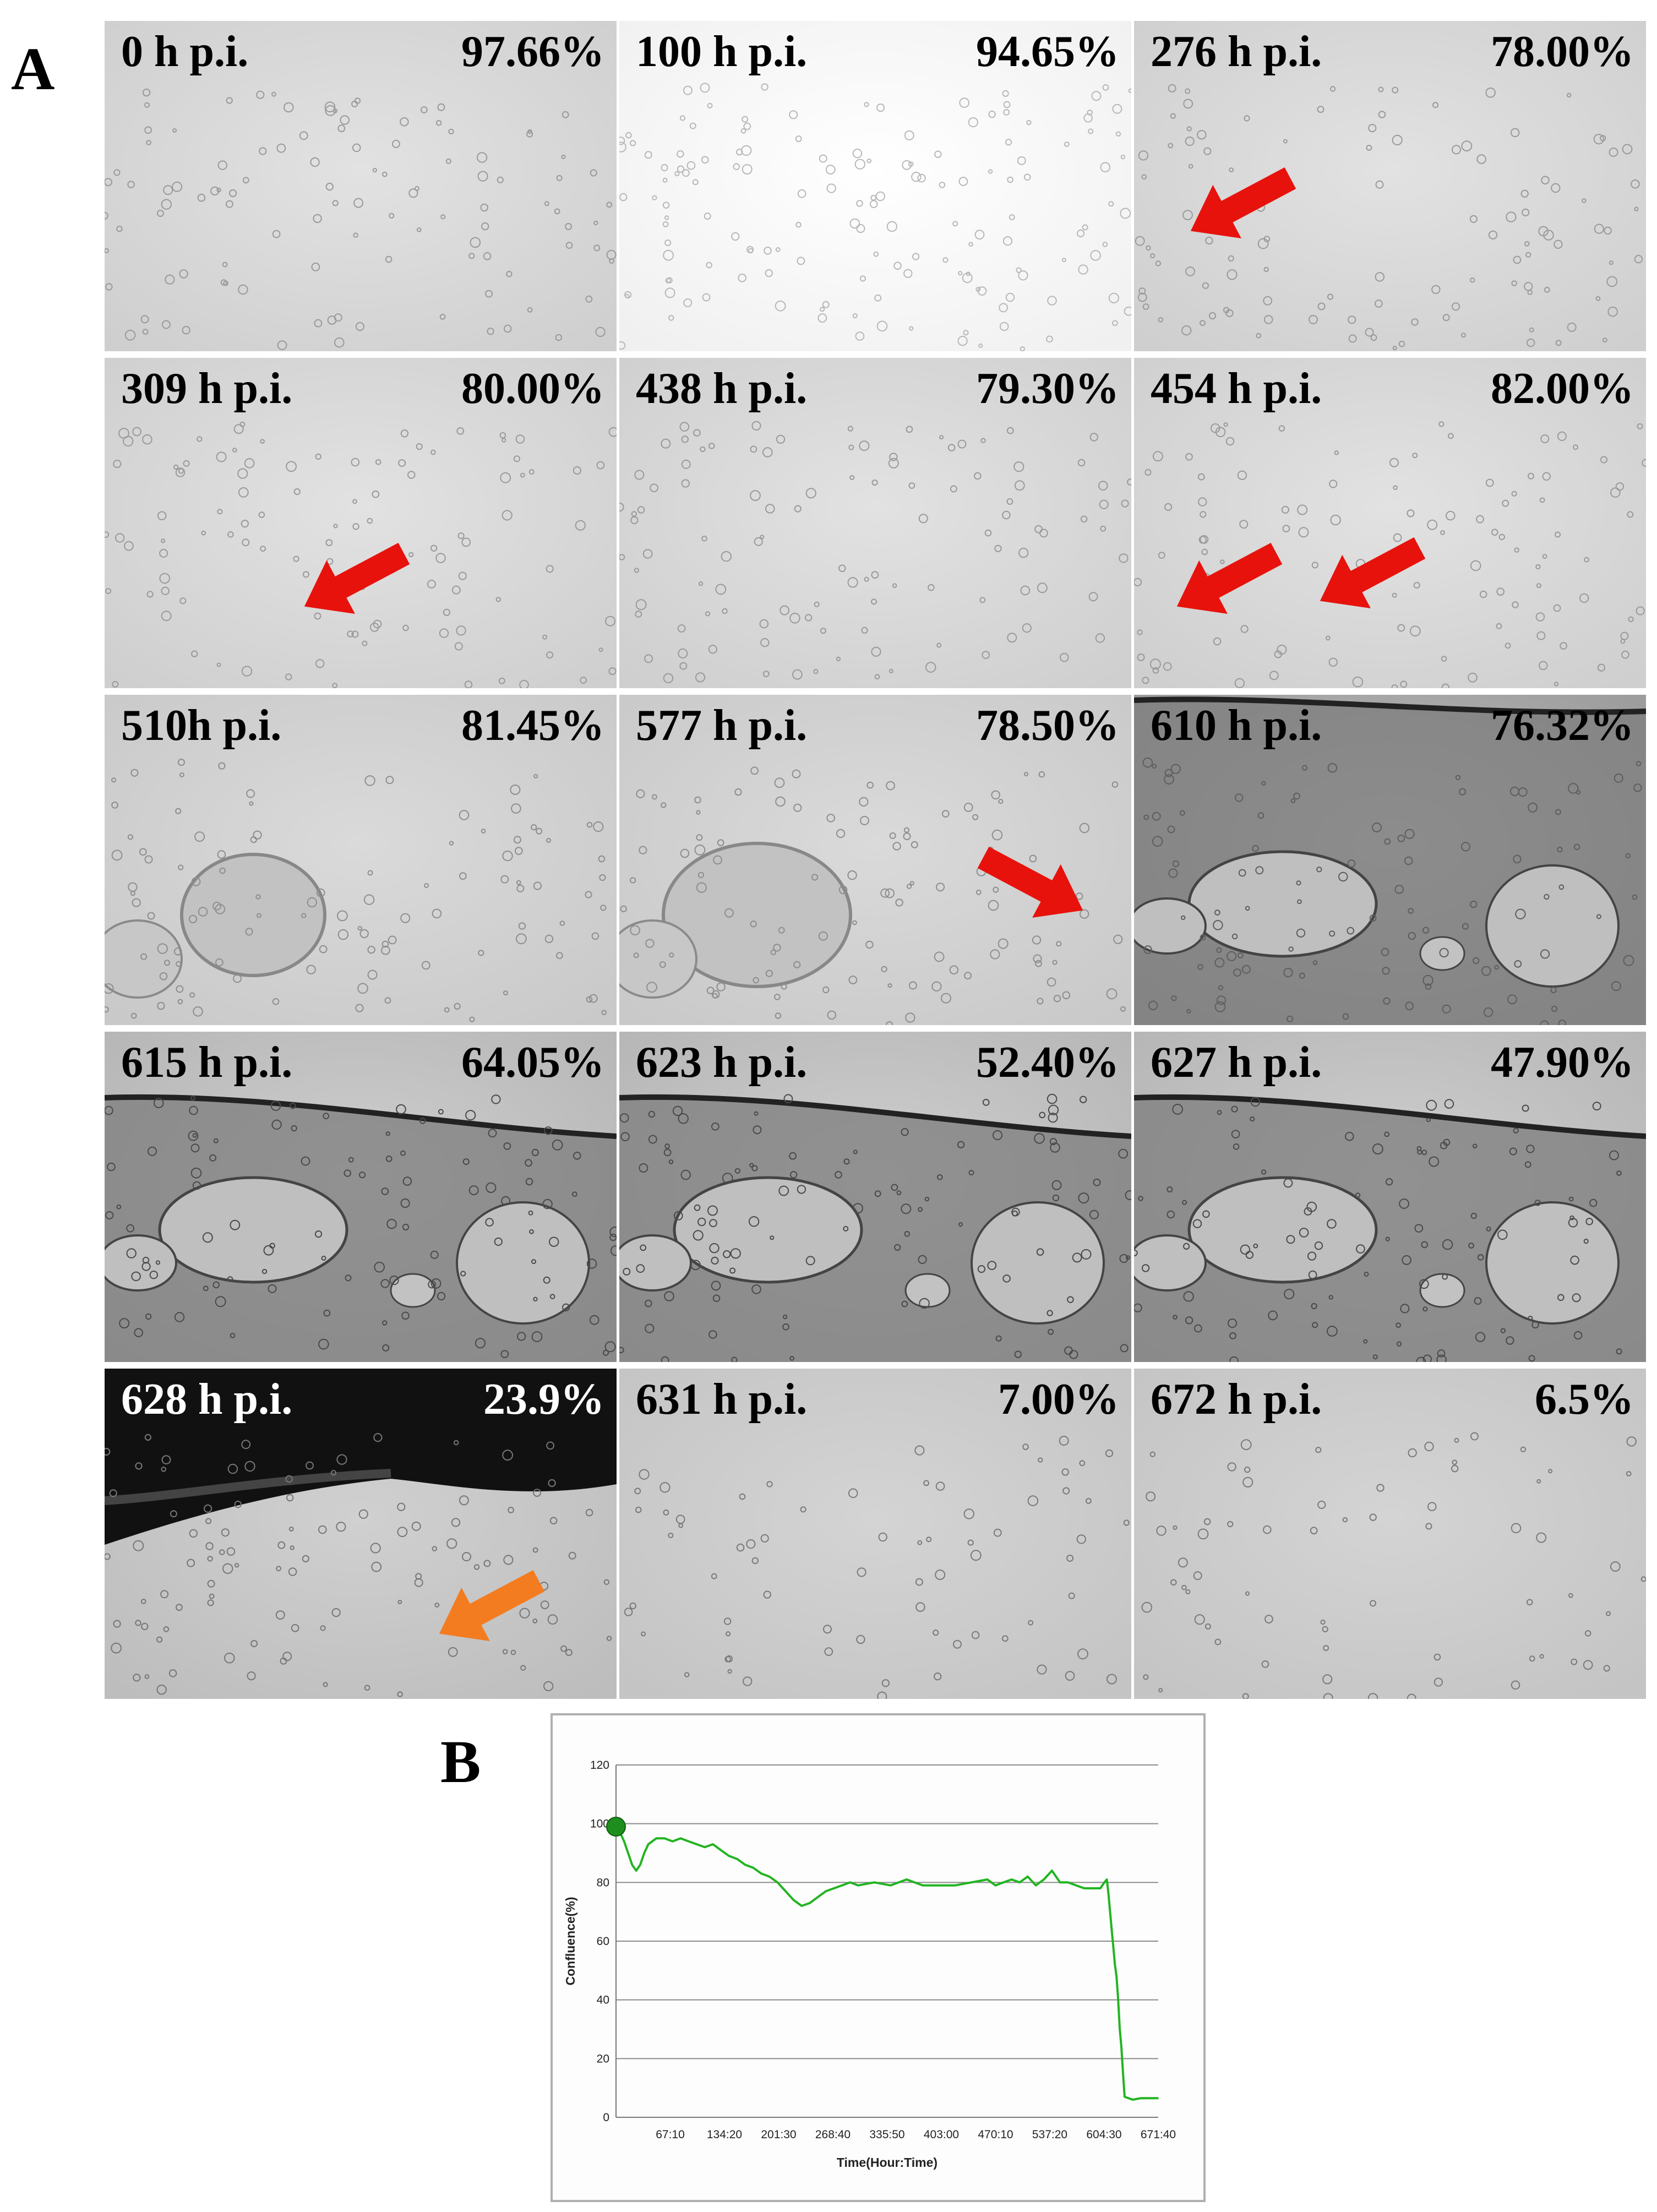 The width and height of the screenshot is (1657, 2212). I want to click on time-label: 510h p.i., so click(201, 725).